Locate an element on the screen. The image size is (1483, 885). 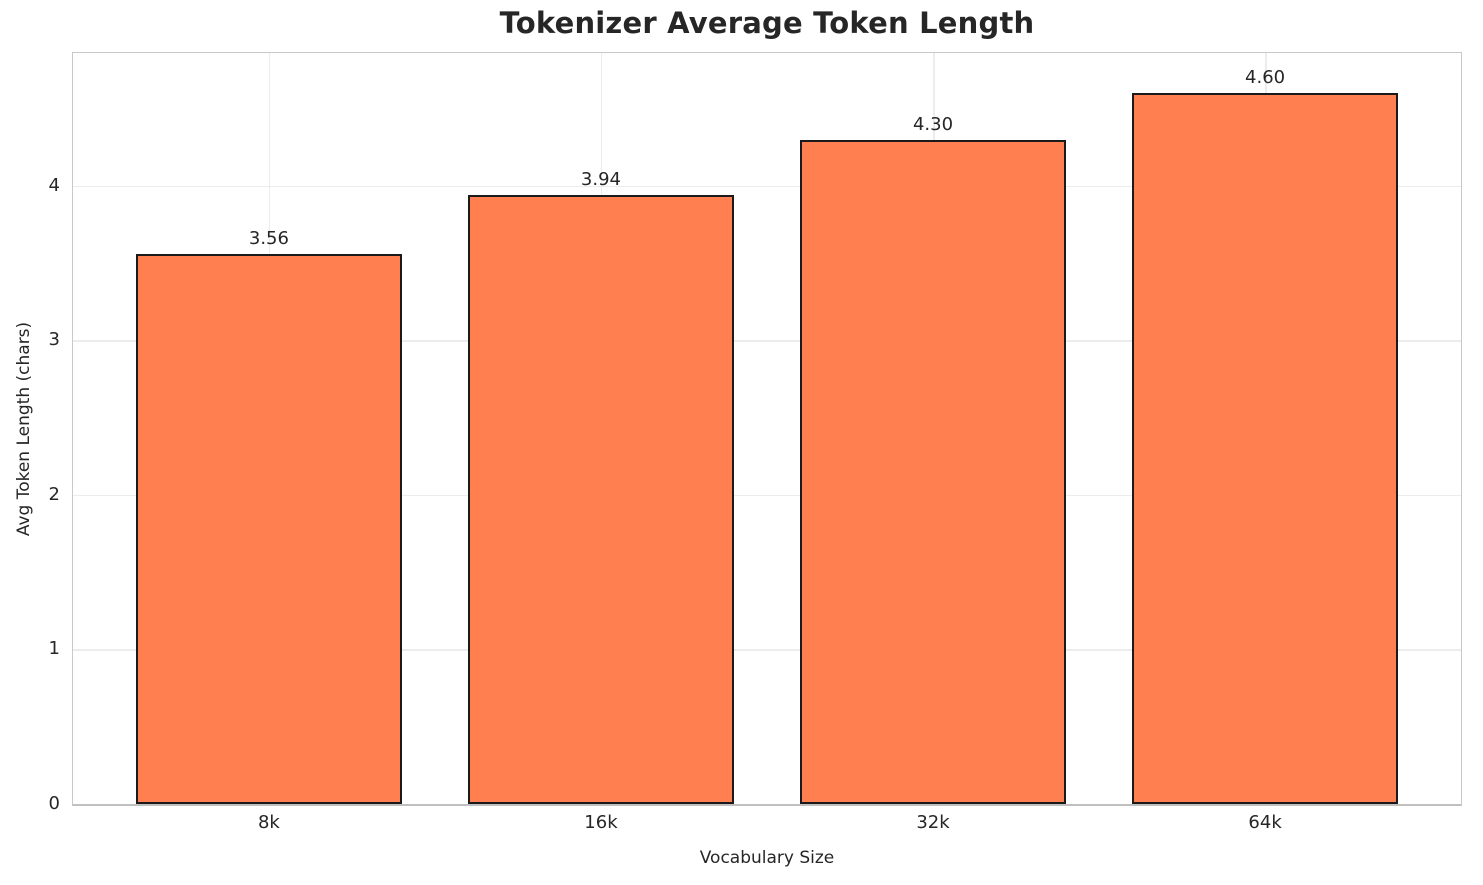
bar-32k is located at coordinates (933, 471).